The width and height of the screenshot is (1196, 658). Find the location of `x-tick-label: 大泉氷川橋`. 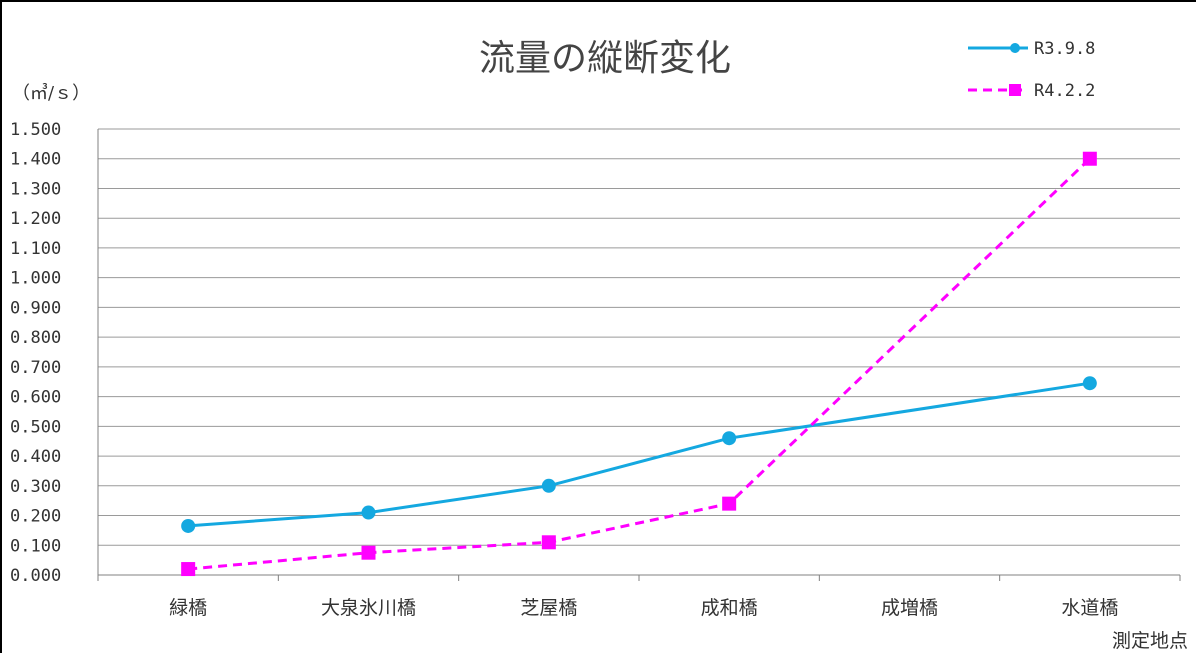

x-tick-label: 大泉氷川橋 is located at coordinates (368, 608).